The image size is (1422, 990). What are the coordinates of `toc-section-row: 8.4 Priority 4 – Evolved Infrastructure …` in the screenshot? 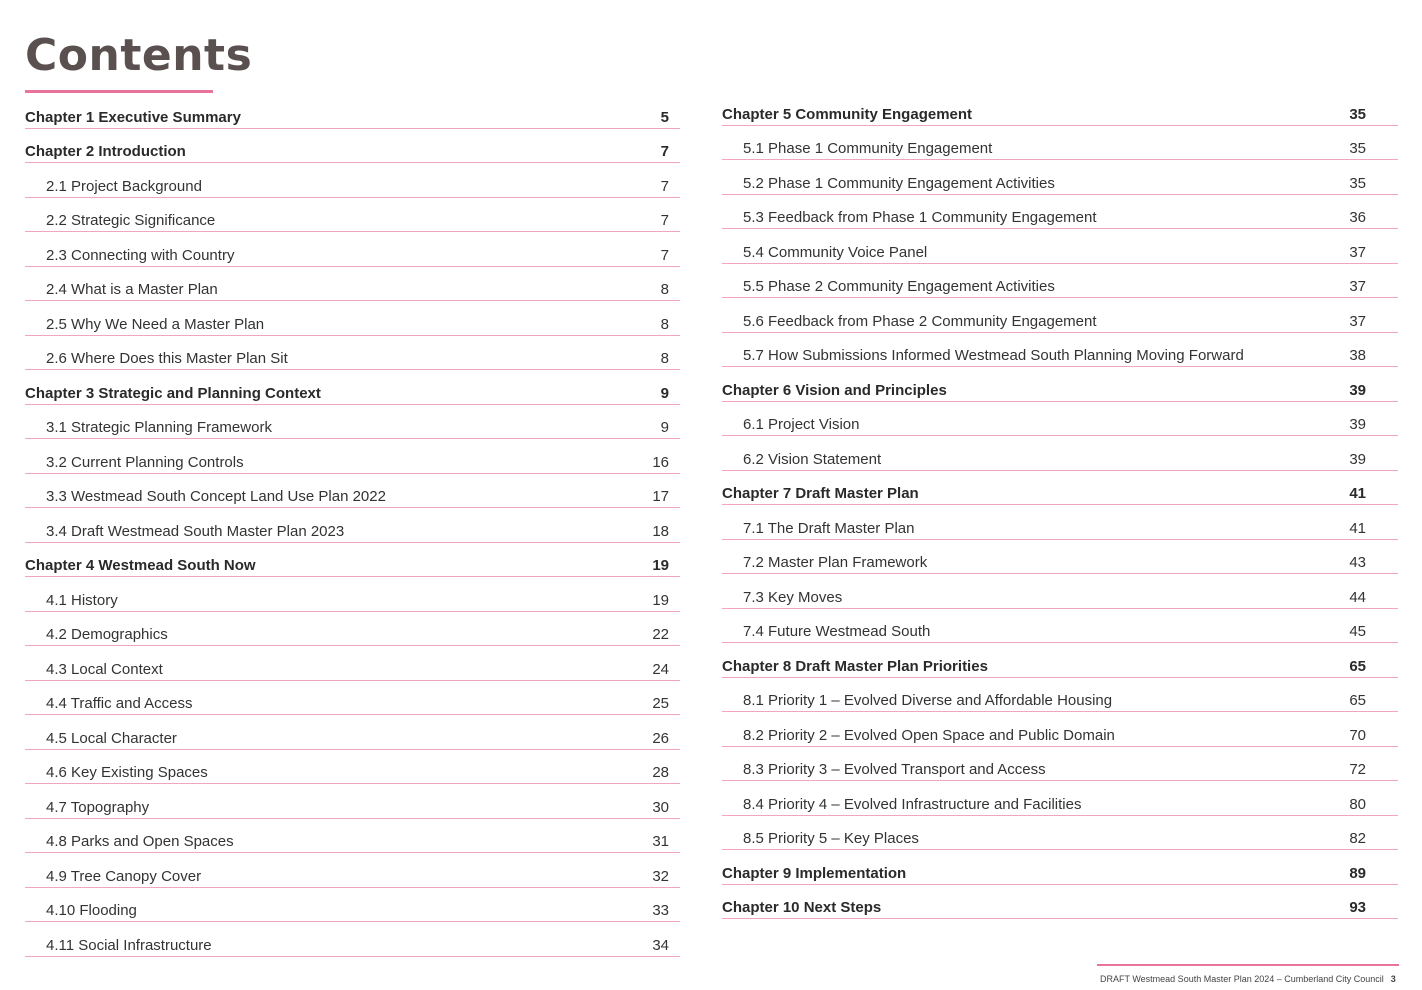 It's located at (1060, 798).